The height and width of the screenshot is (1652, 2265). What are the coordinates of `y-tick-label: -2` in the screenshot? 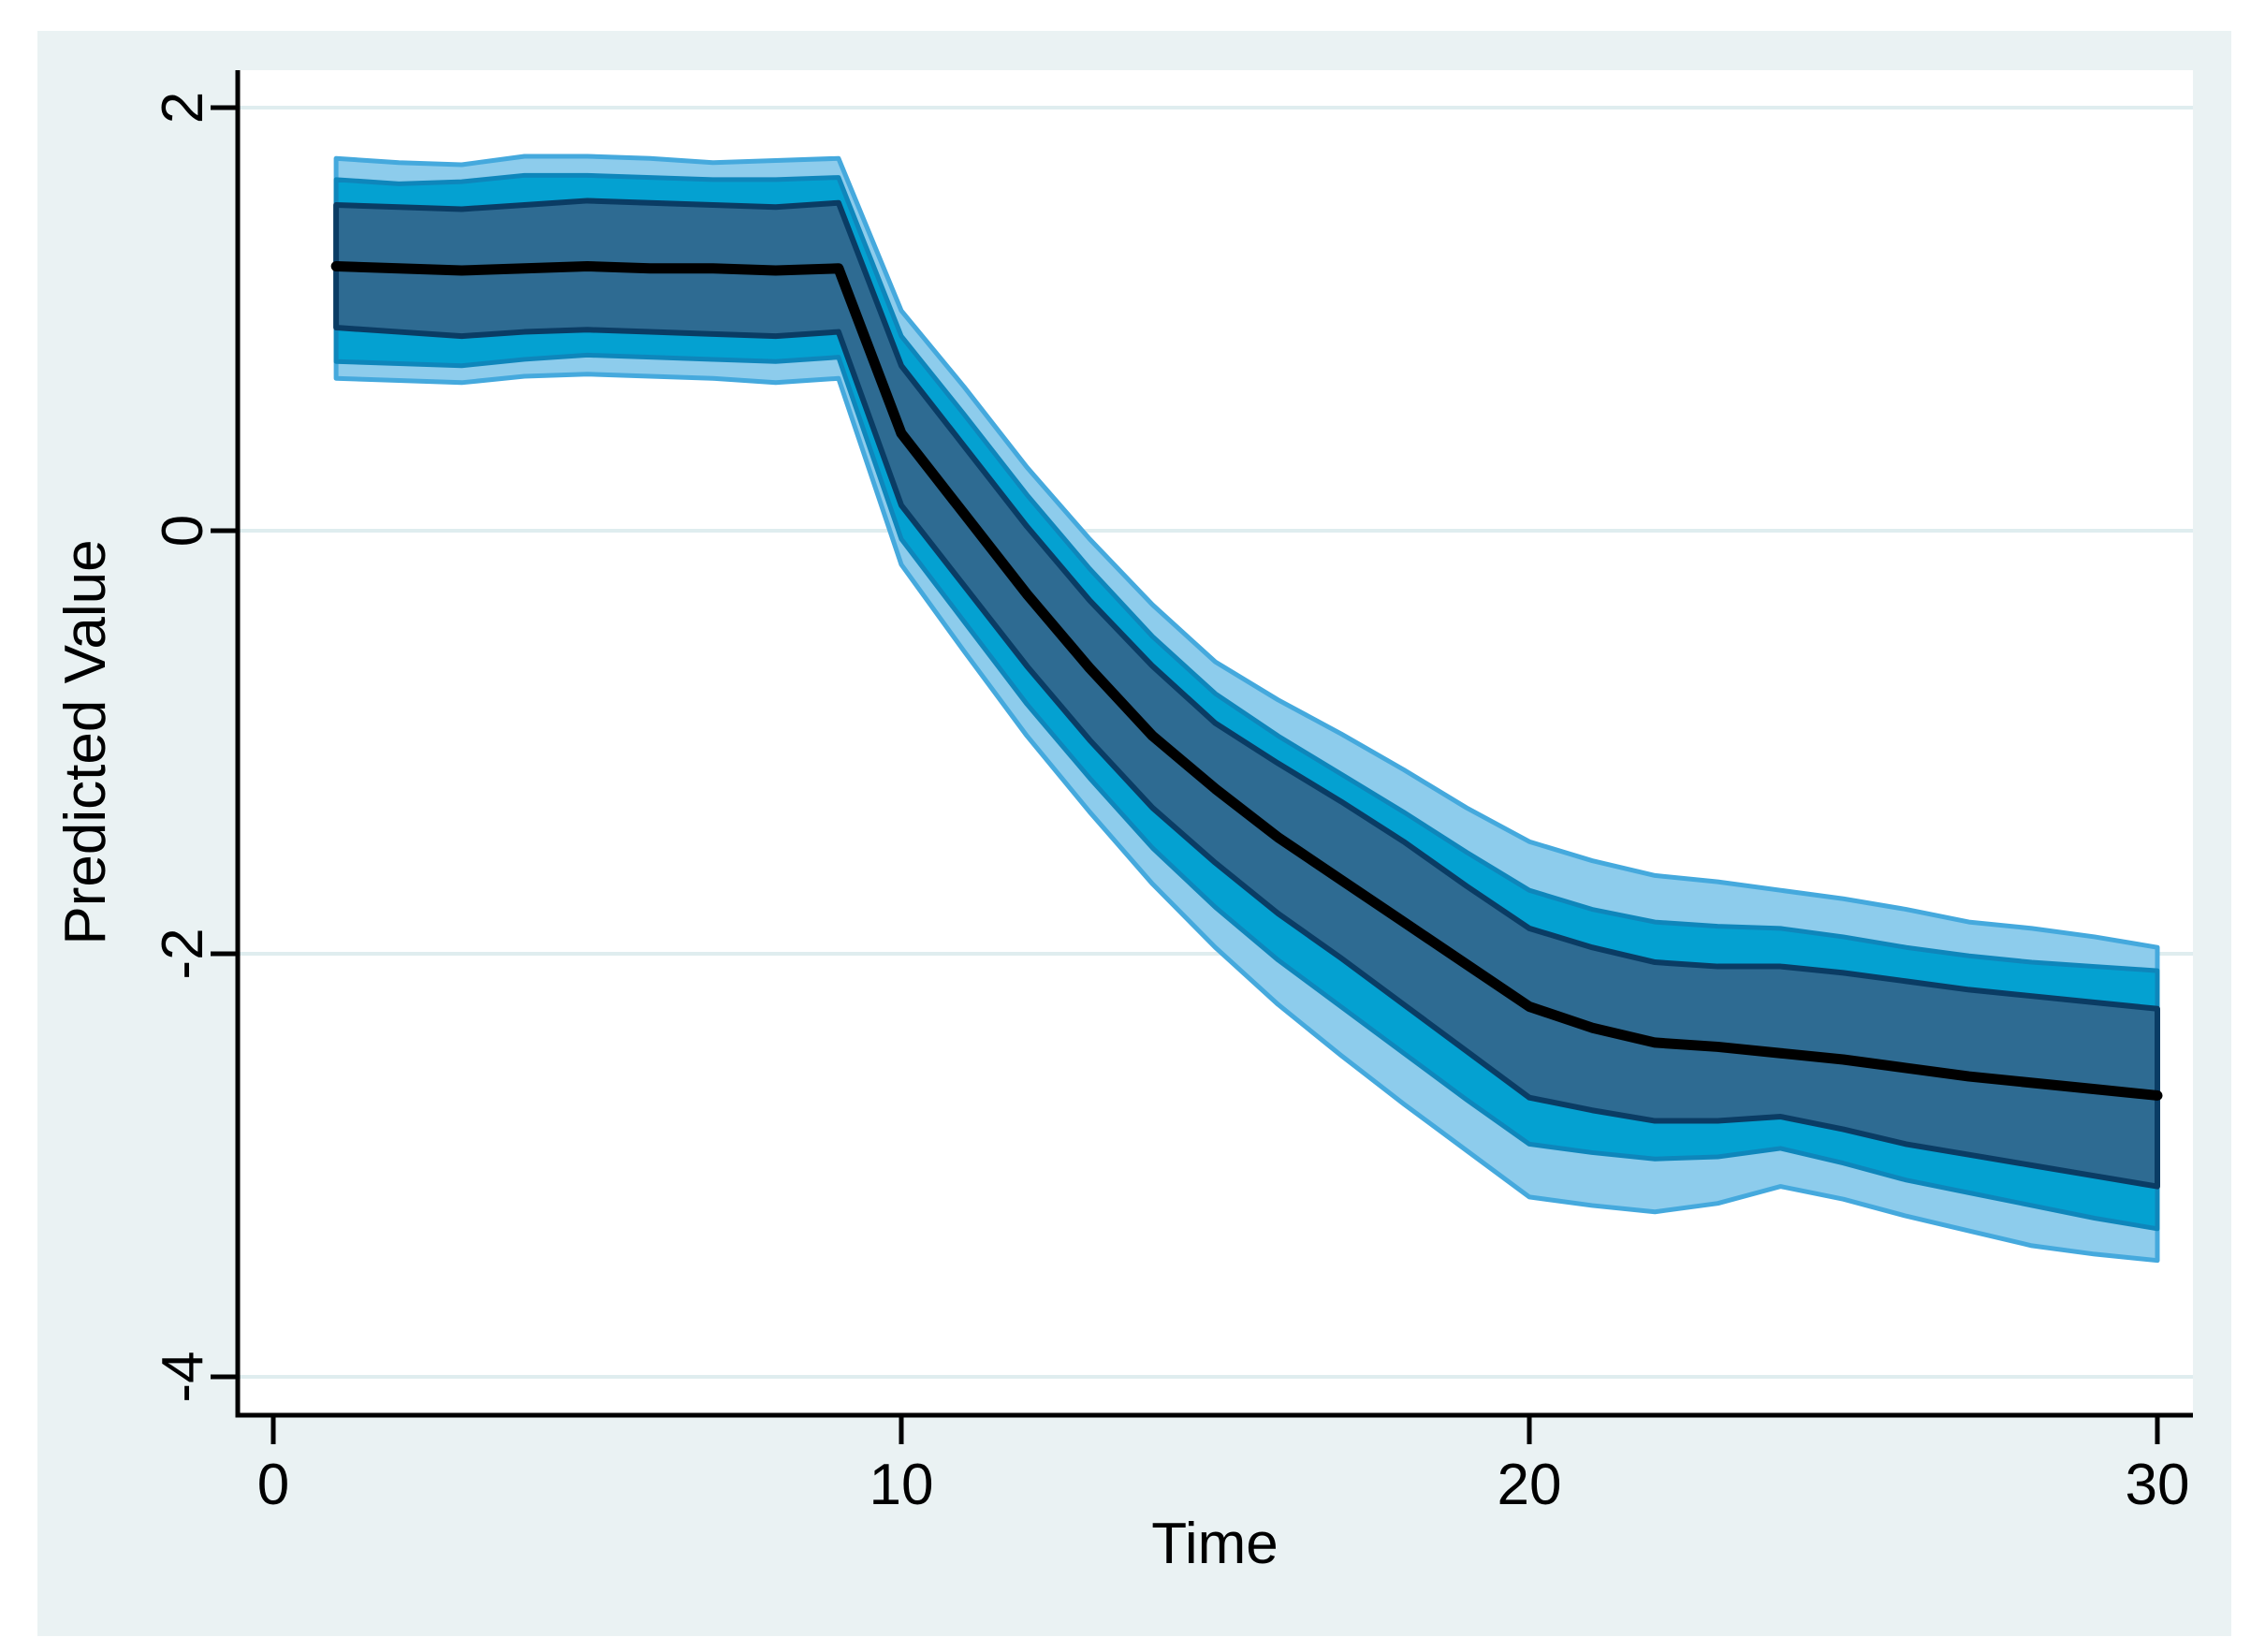 It's located at (183, 954).